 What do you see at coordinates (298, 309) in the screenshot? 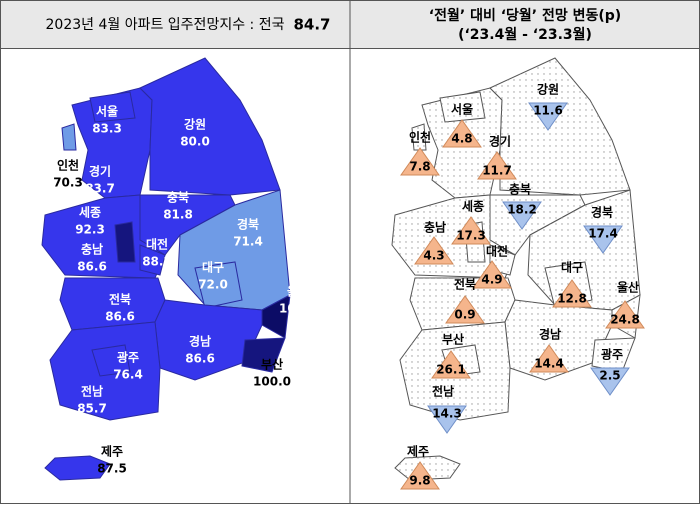
I see `region-value: 107.1` at bounding box center [298, 309].